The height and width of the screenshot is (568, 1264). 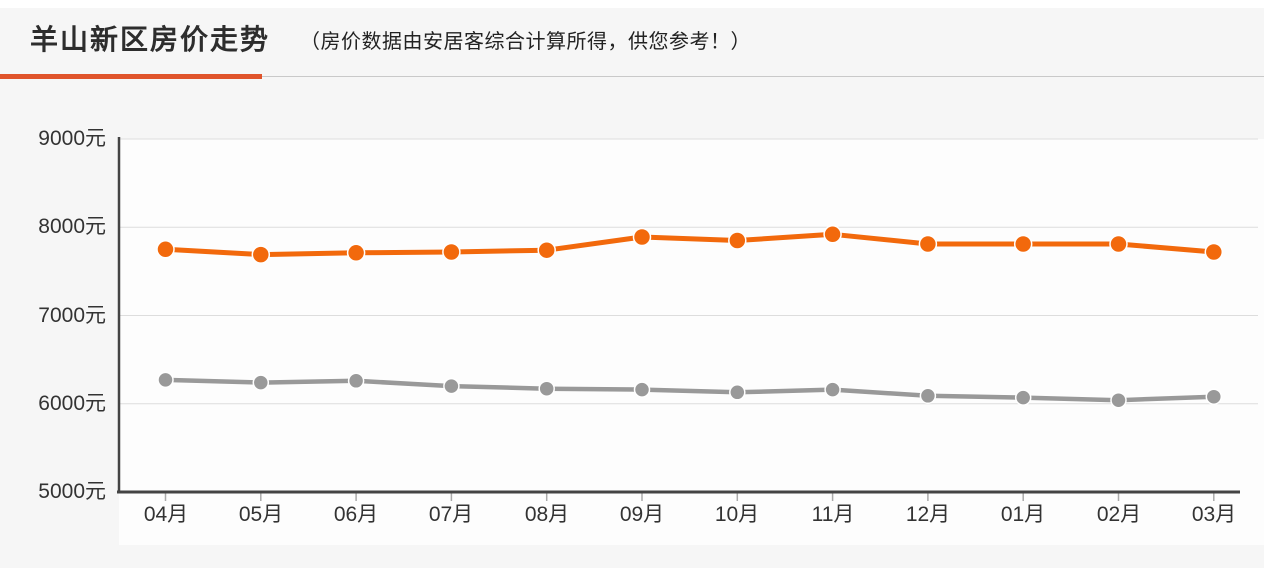 I want to click on orange-price-line, so click(x=690, y=244).